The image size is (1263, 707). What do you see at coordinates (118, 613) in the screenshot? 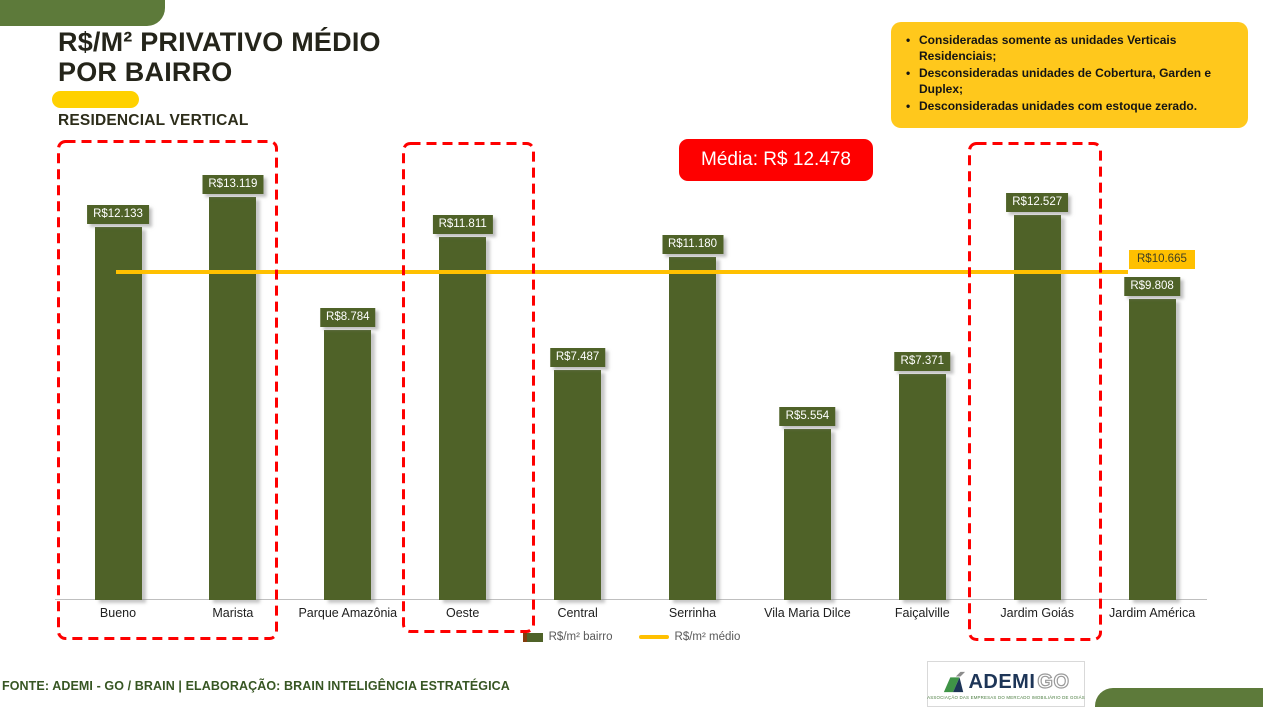
I see `x-label-bueno: Bueno` at bounding box center [118, 613].